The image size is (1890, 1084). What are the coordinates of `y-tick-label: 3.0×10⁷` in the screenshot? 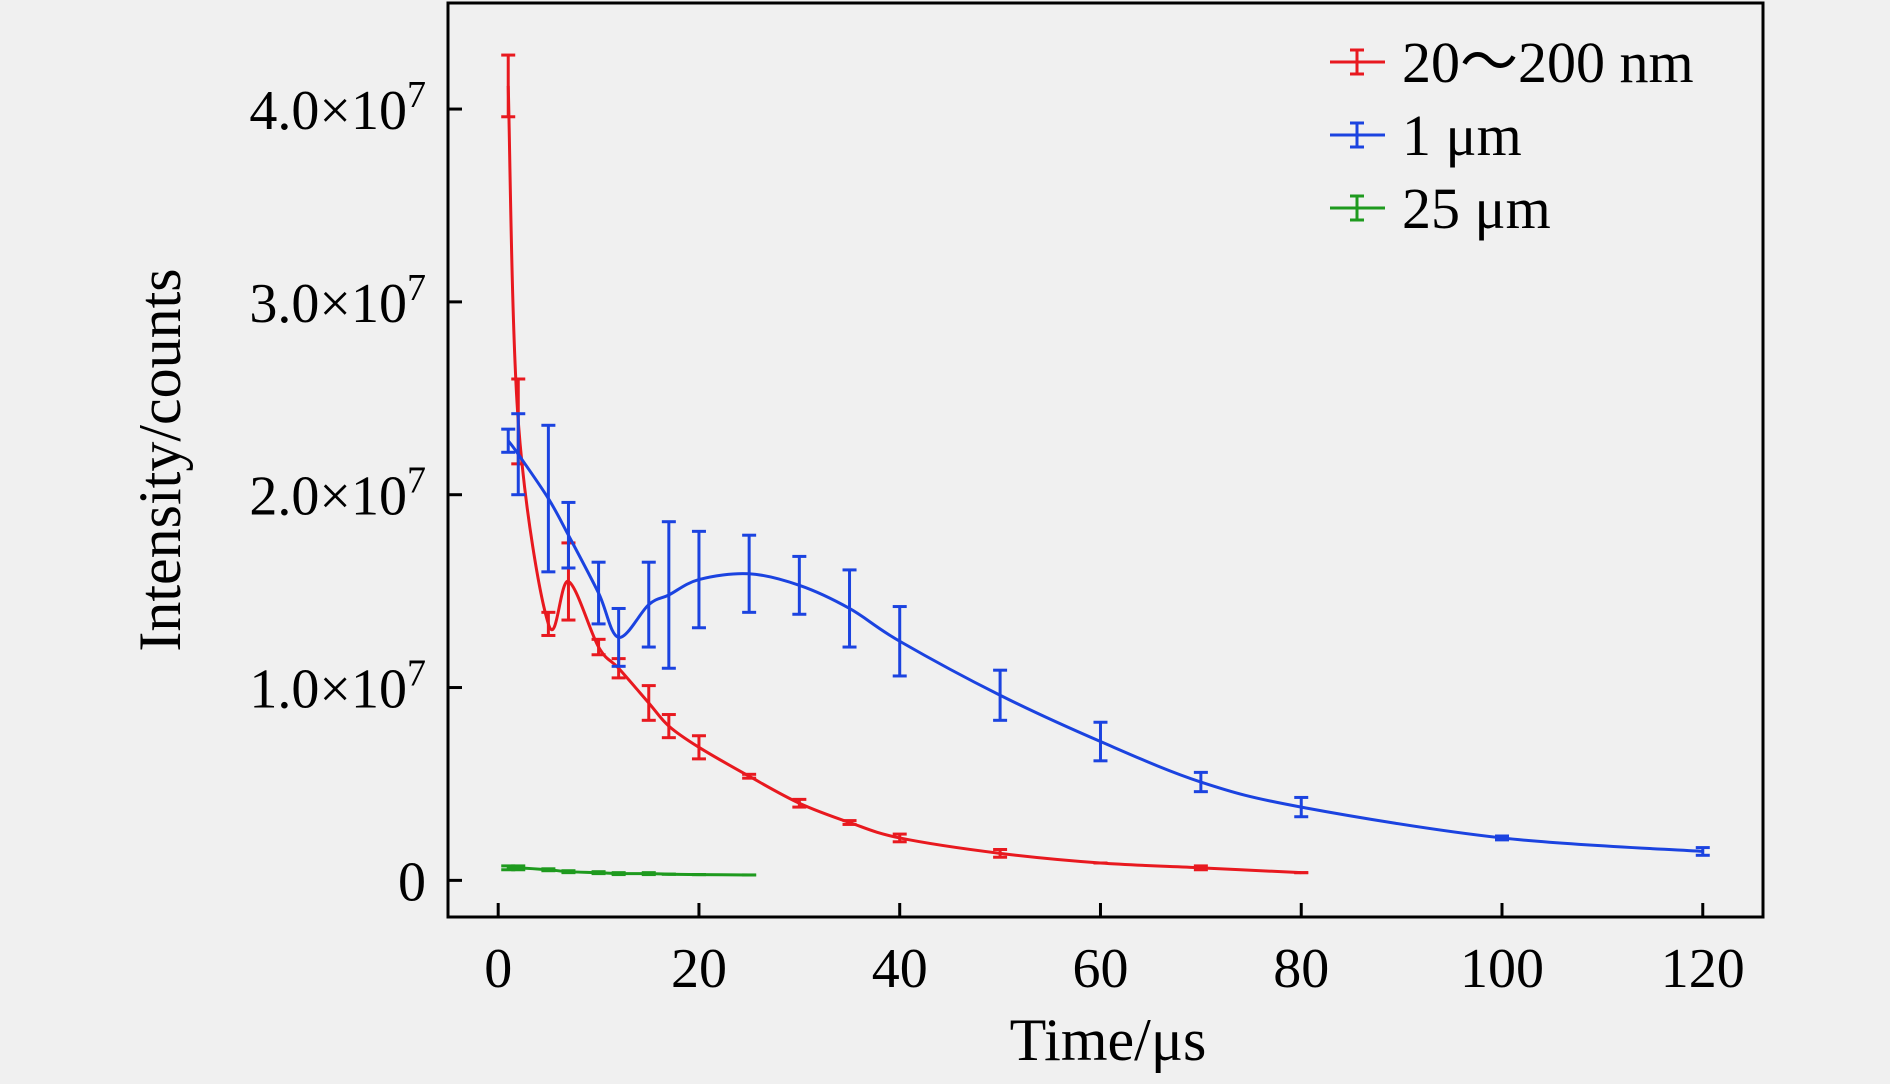 It's located at (337, 301).